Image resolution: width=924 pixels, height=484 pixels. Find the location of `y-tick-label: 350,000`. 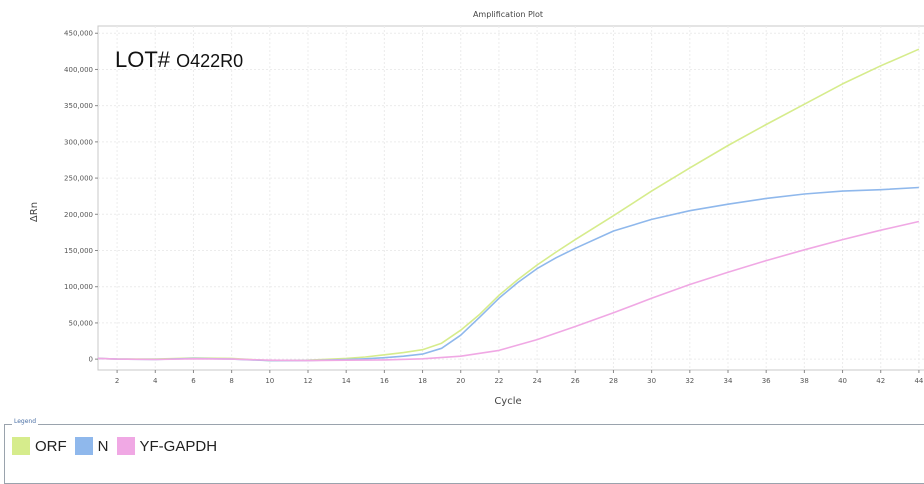

y-tick-label: 350,000 is located at coordinates (78, 106).